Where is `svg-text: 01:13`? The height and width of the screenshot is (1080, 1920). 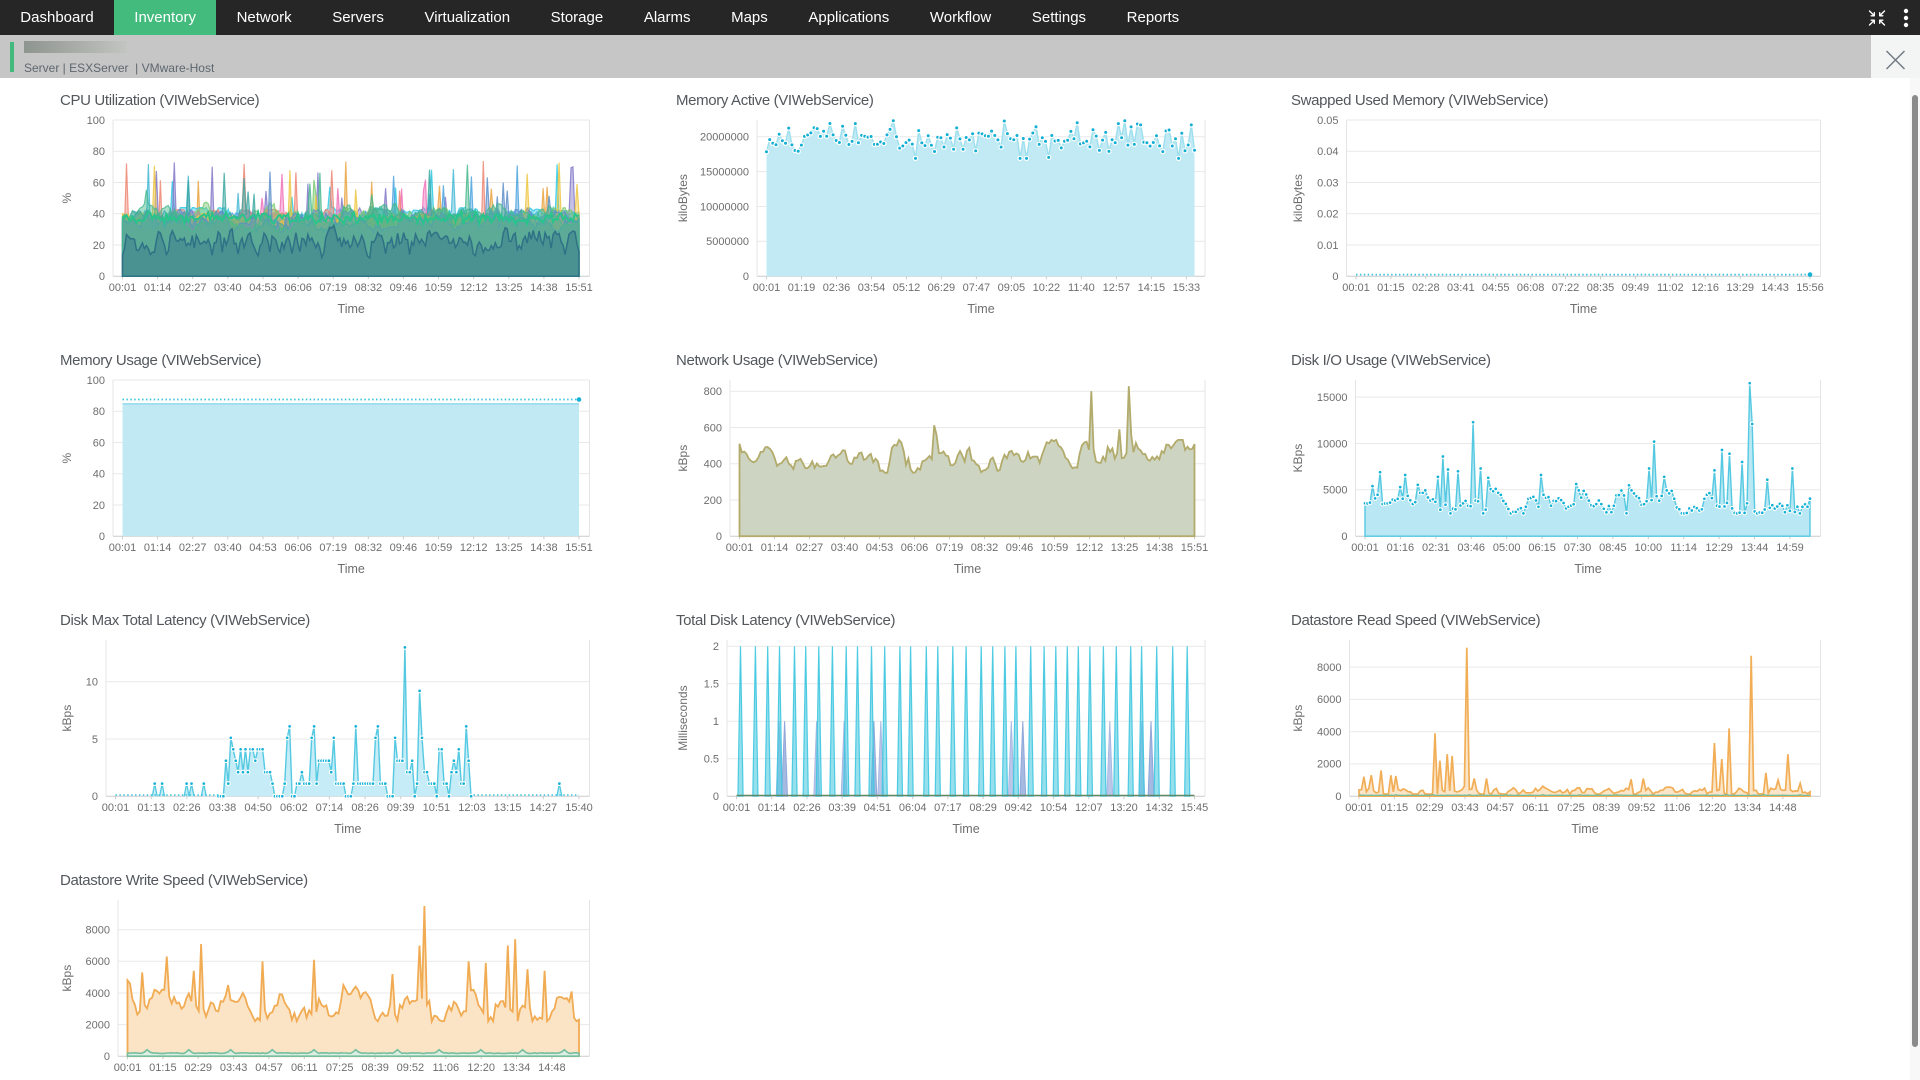
svg-text: 01:13 is located at coordinates (151, 808).